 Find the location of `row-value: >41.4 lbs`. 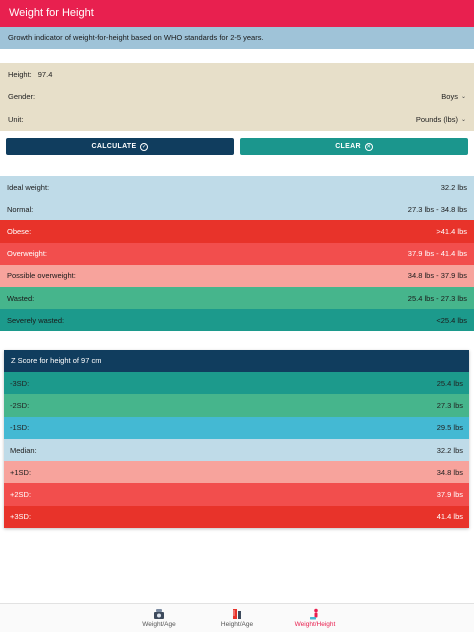

row-value: >41.4 lbs is located at coordinates (451, 231).